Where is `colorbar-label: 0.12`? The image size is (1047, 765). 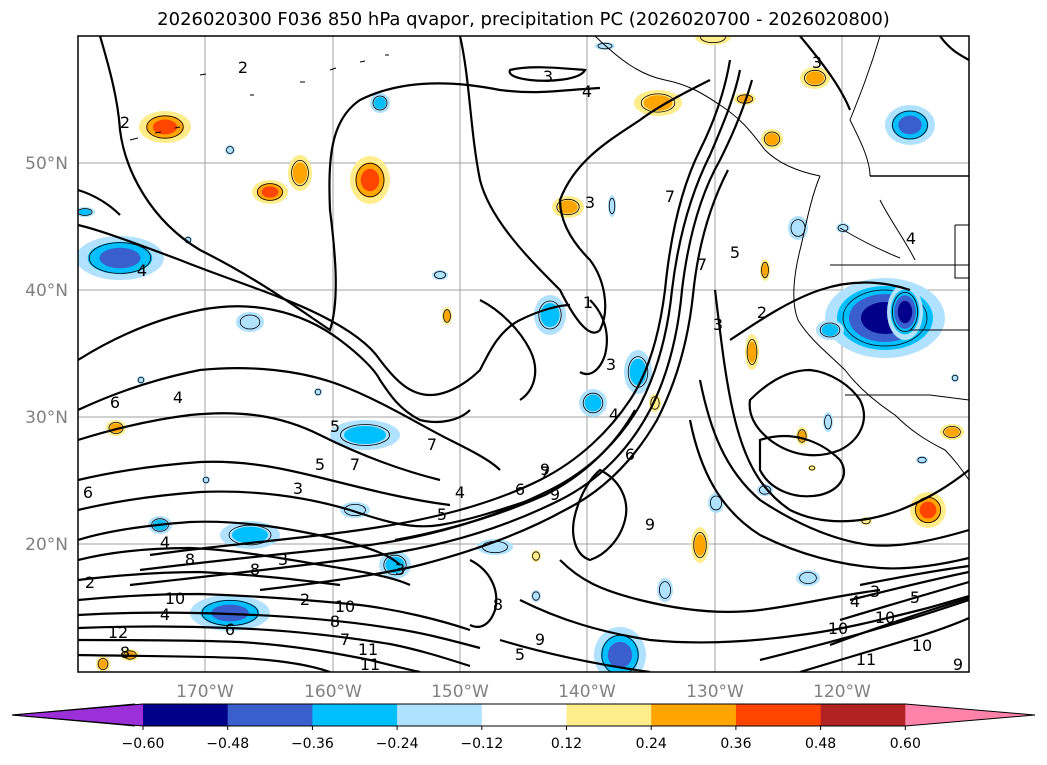 colorbar-label: 0.12 is located at coordinates (566, 744).